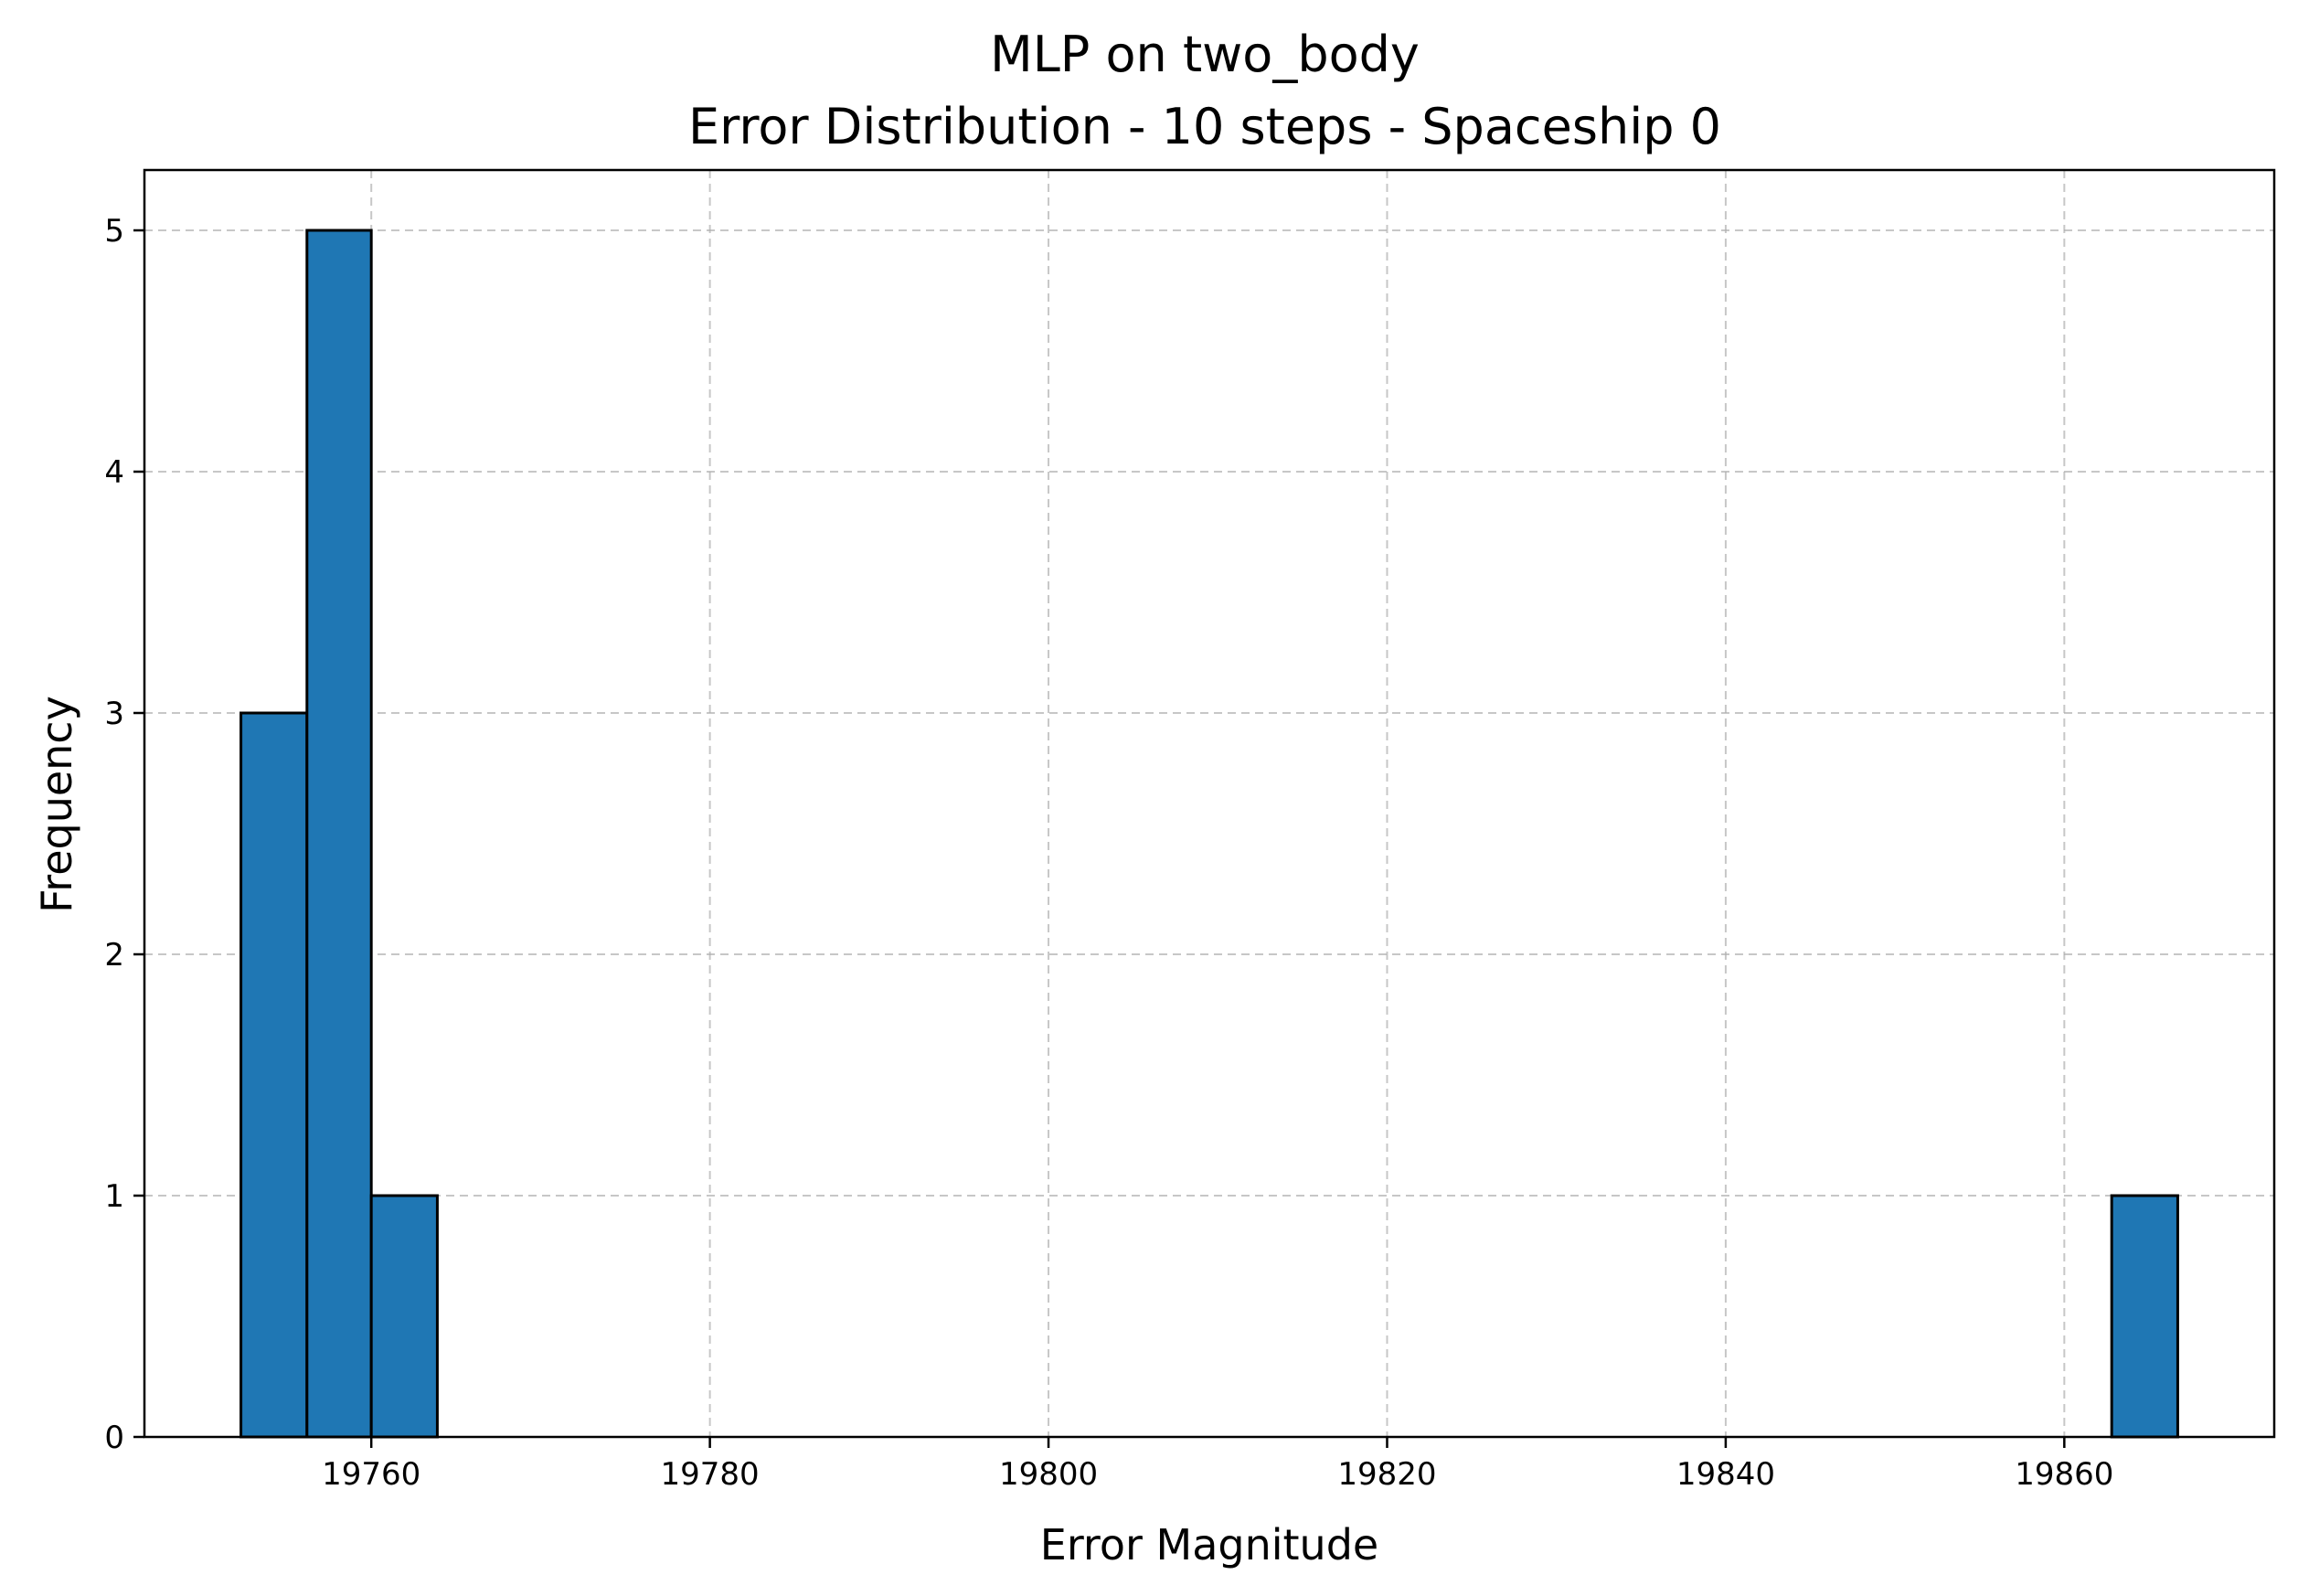 This screenshot has width=2298, height=1596. What do you see at coordinates (114, 1438) in the screenshot?
I see `y-tick-label-0: 0` at bounding box center [114, 1438].